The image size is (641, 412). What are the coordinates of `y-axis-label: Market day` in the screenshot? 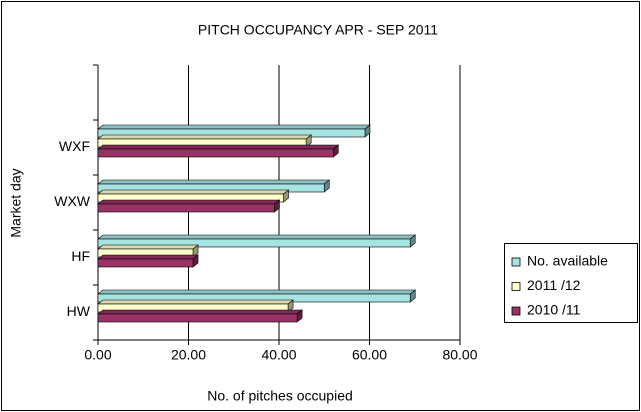 It's located at (16, 202).